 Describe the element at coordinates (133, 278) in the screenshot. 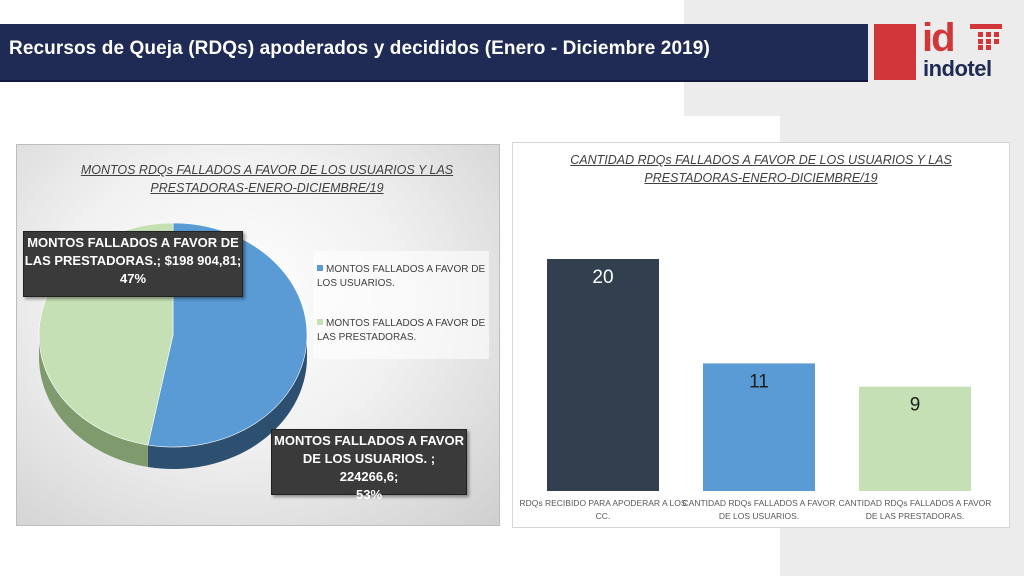

I see `data-label-providers-line-3: 47%` at that location.